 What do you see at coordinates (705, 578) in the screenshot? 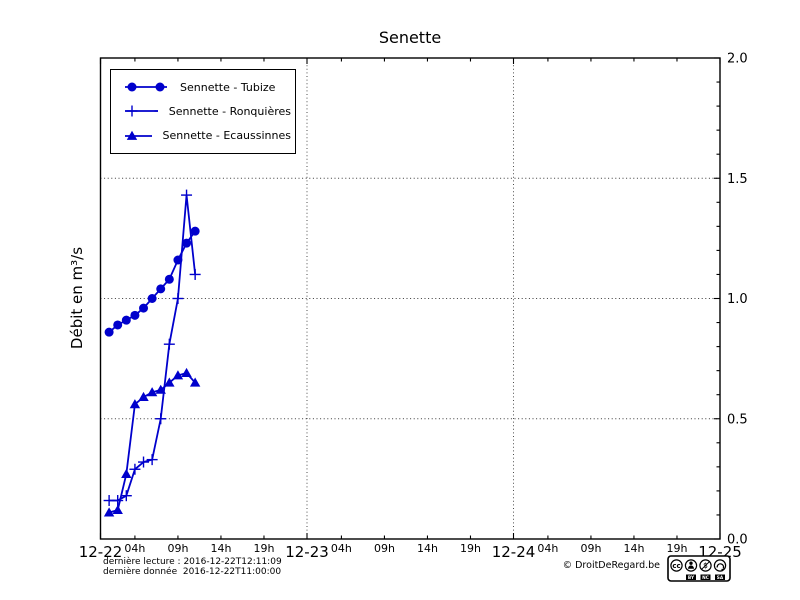
I see `license-chip-label: NC` at bounding box center [705, 578].